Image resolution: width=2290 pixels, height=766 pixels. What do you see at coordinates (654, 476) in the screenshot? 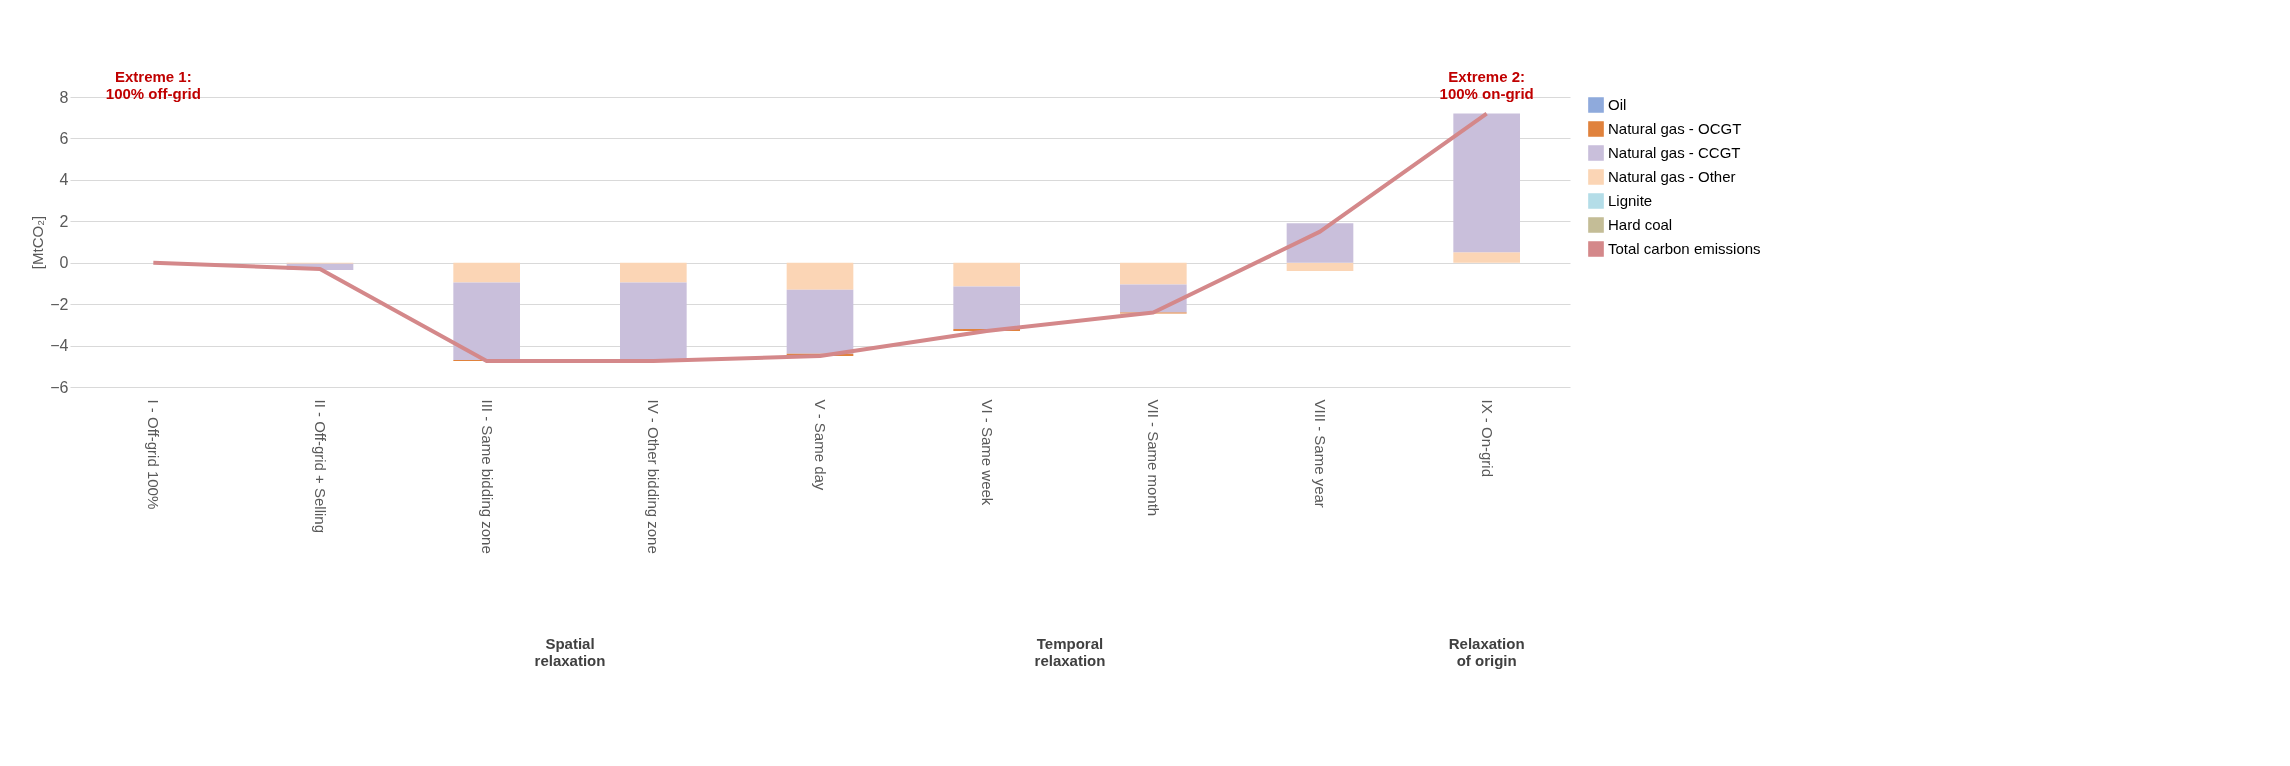
I see `x-tick-label: IV - Other bidding zone` at bounding box center [654, 476].